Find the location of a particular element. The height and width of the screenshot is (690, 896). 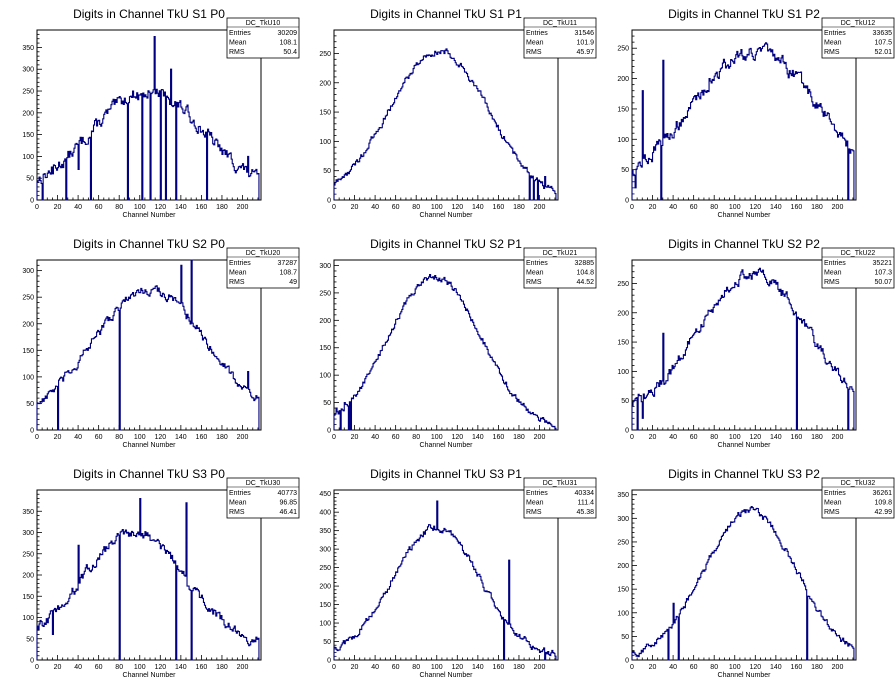

stats-box: DC_TkU31 Entries 40334 Mean 111.4 RMS 45.38 is located at coordinates (560, 498).